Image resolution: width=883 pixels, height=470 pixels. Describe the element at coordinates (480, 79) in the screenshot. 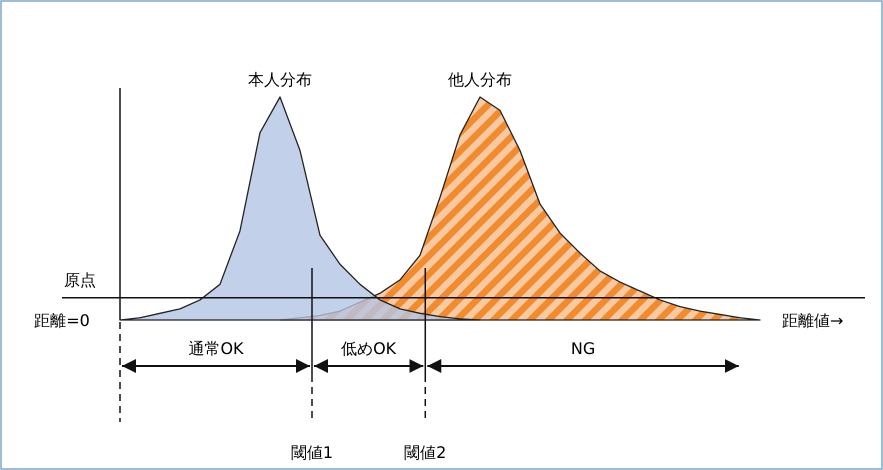

I see `series-label: 他人分布` at that location.